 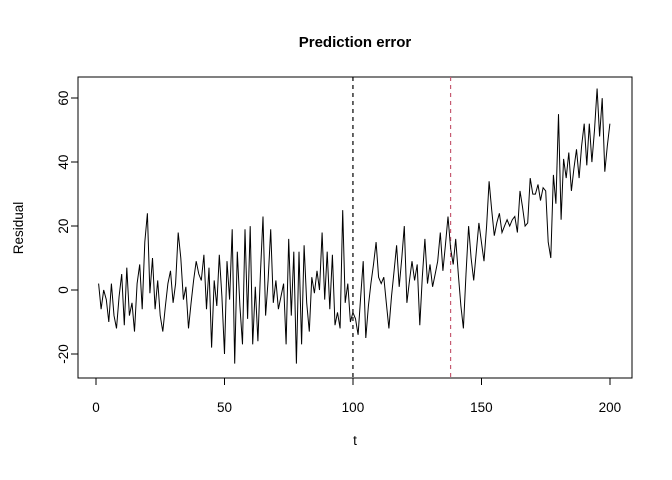 I want to click on x-axis-label: t, so click(x=355, y=440).